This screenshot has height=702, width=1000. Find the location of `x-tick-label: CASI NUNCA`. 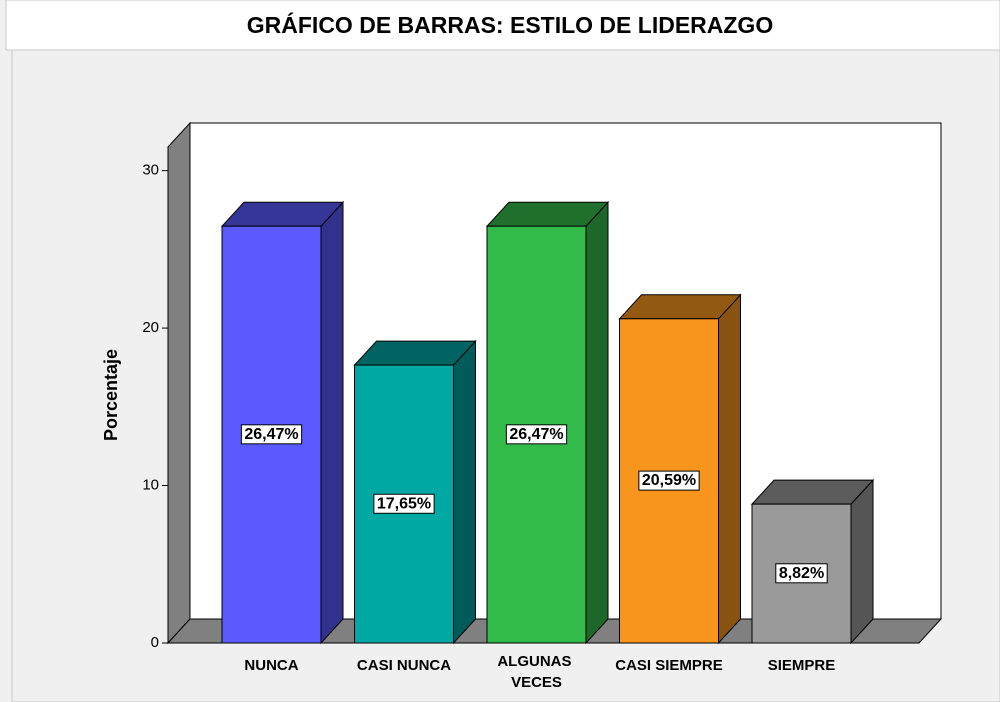

x-tick-label: CASI NUNCA is located at coordinates (404, 665).